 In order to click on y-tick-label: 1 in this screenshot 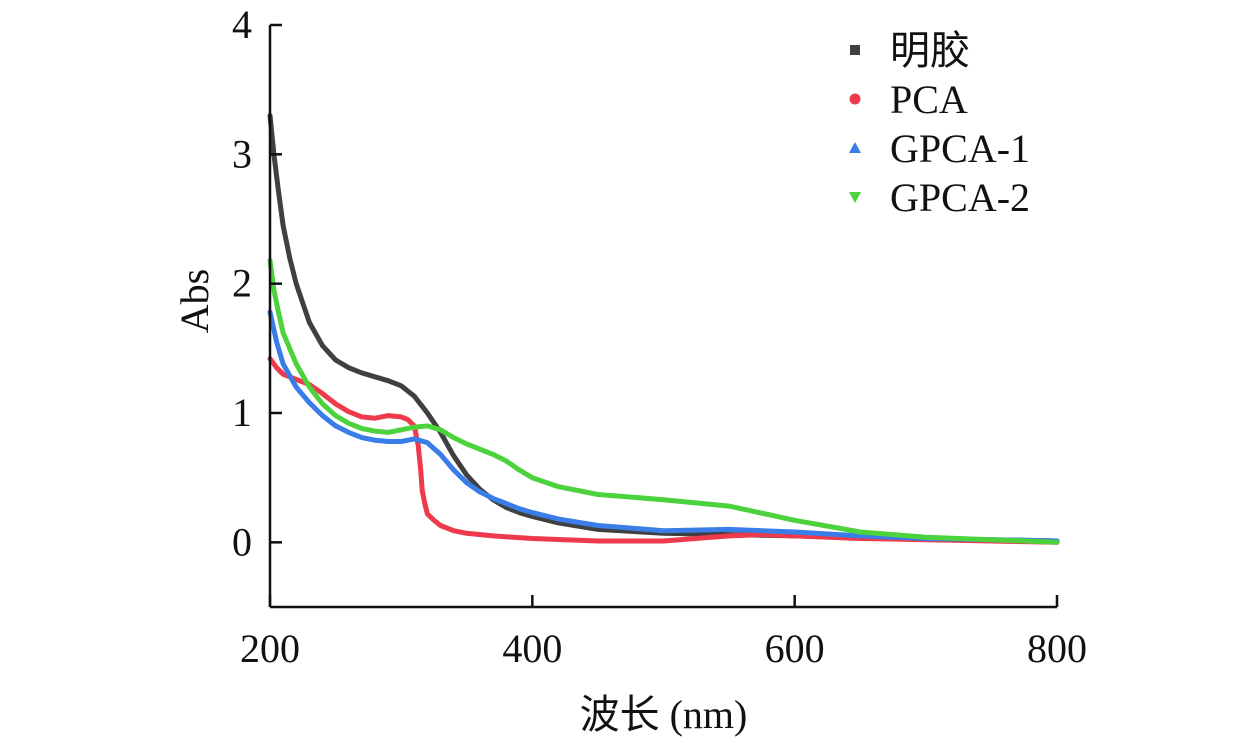, I will do `click(242, 412)`.